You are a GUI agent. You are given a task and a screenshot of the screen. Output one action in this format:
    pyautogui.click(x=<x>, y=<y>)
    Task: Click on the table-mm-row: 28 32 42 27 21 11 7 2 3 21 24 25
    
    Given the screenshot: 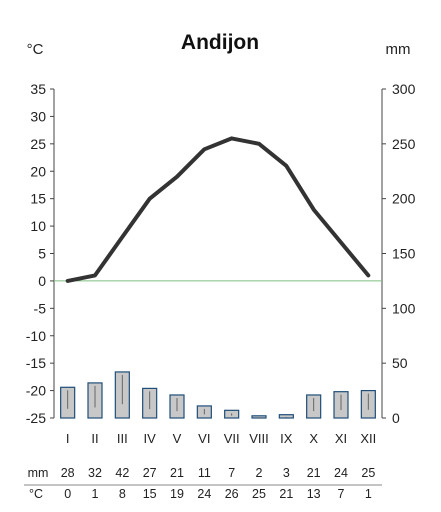 What is the action you would take?
    pyautogui.click(x=218, y=473)
    